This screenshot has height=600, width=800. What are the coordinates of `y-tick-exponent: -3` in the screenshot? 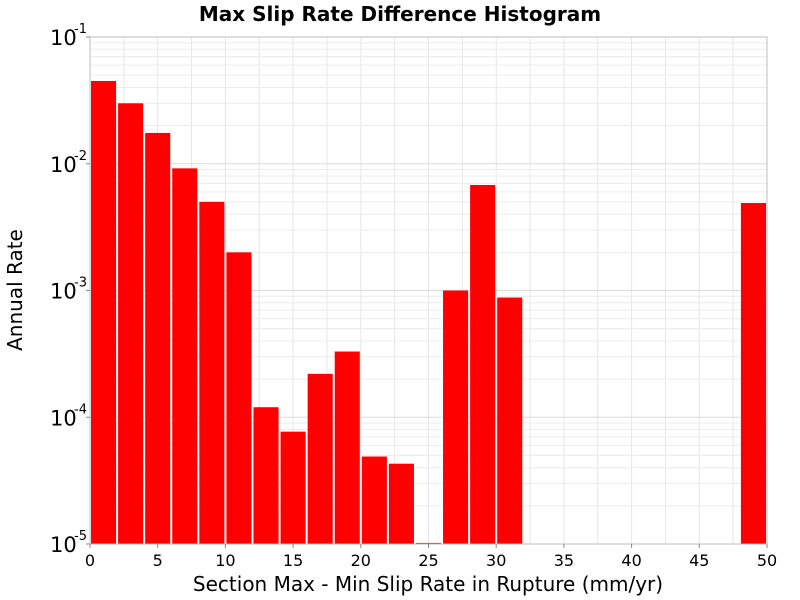 It's located at (80, 283).